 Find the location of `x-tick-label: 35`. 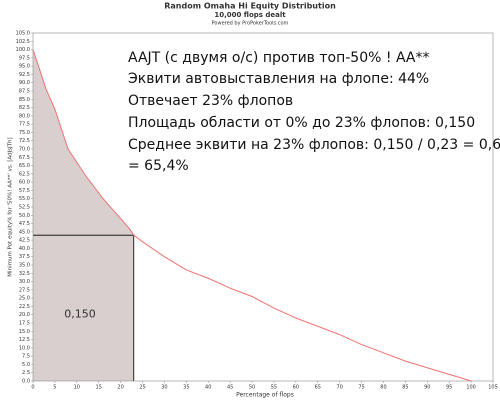

x-tick-label: 35 is located at coordinates (186, 388).